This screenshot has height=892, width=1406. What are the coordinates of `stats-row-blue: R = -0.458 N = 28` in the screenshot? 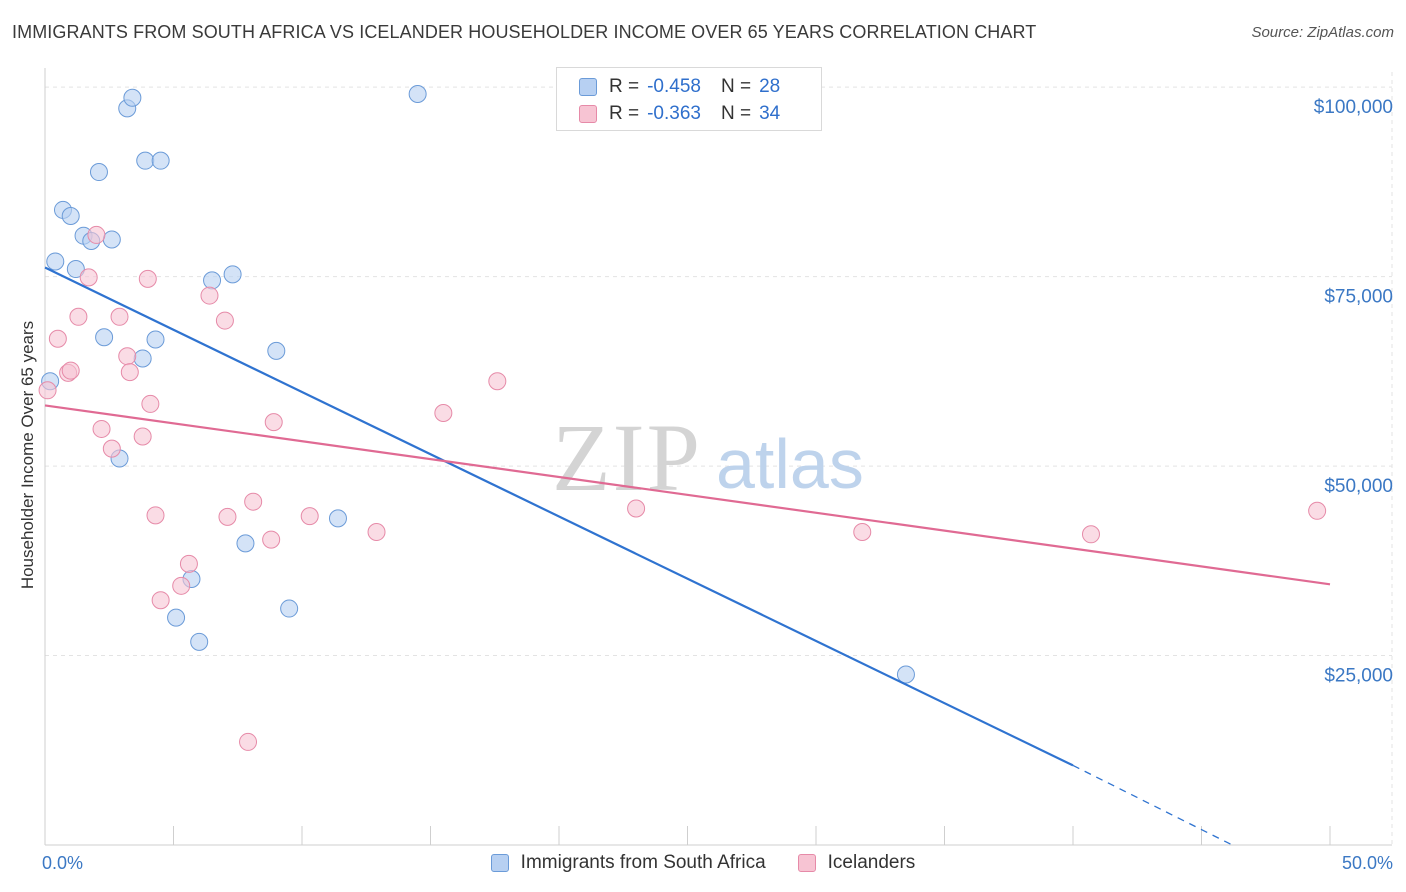 It's located at (679, 87).